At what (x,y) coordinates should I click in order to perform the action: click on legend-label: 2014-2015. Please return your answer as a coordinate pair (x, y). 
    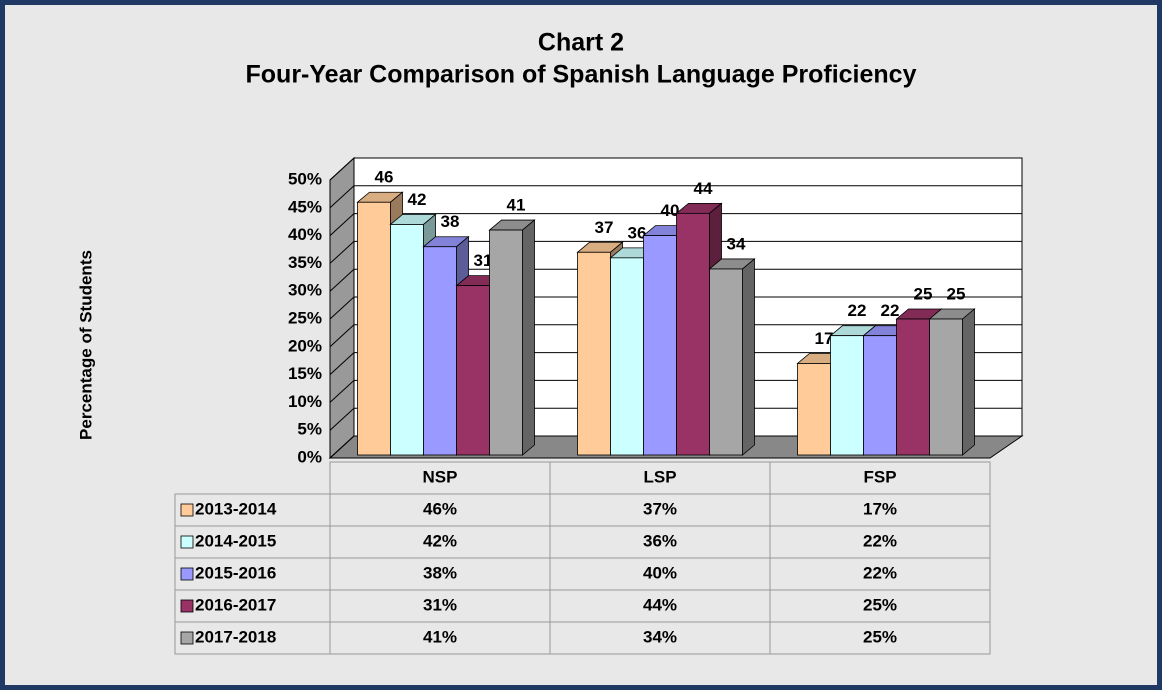
    Looking at the image, I should click on (235, 540).